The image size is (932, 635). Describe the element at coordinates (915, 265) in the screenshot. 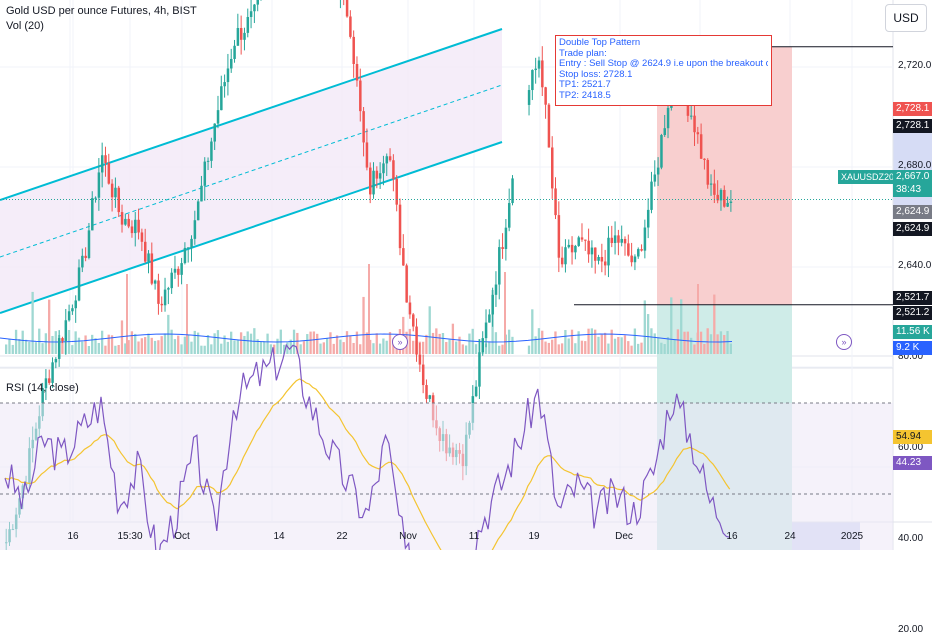

I see `price-tick-label: 2,640.0` at that location.